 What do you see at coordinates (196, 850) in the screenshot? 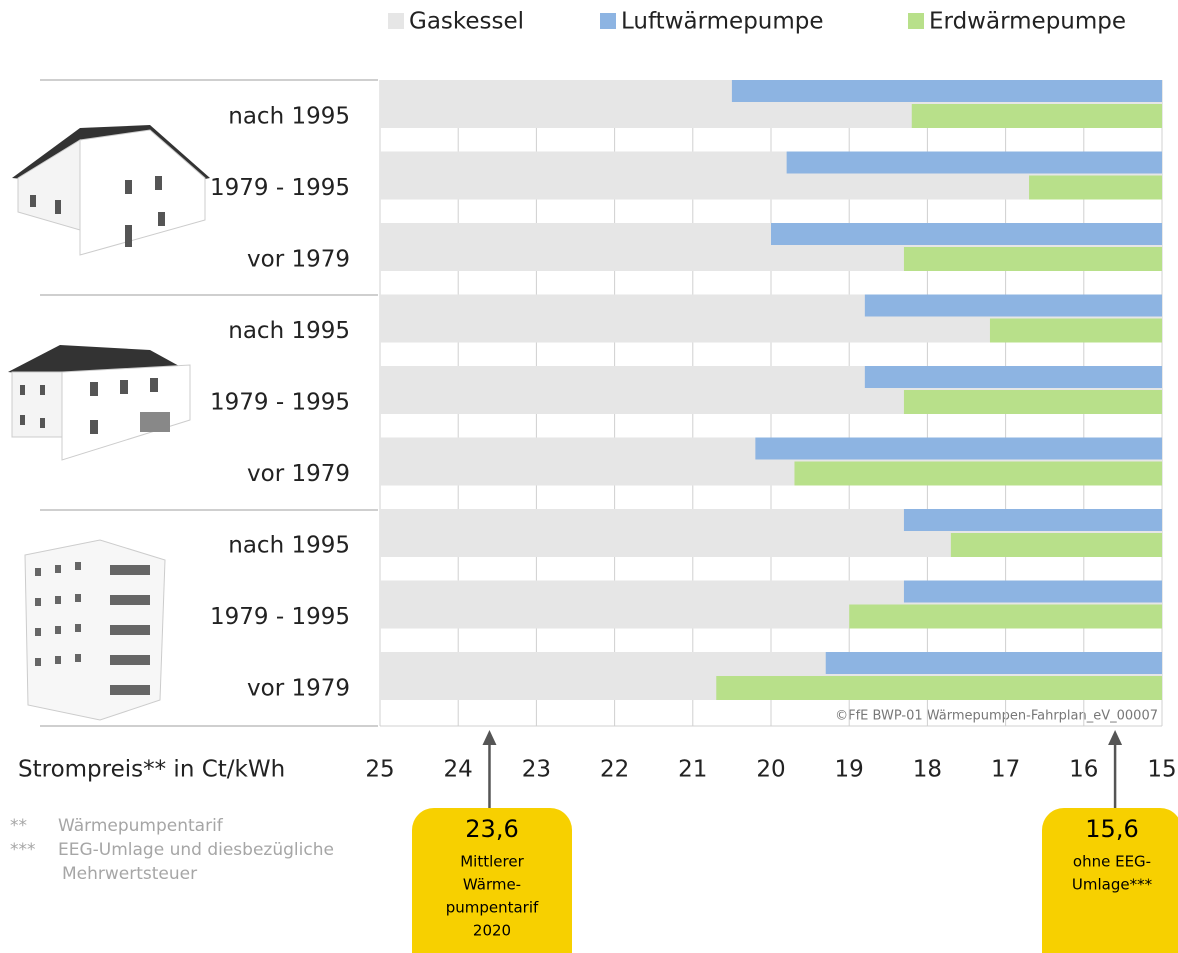
I see `footnote-text: EEG-Umlage und diesbezügliche` at bounding box center [196, 850].